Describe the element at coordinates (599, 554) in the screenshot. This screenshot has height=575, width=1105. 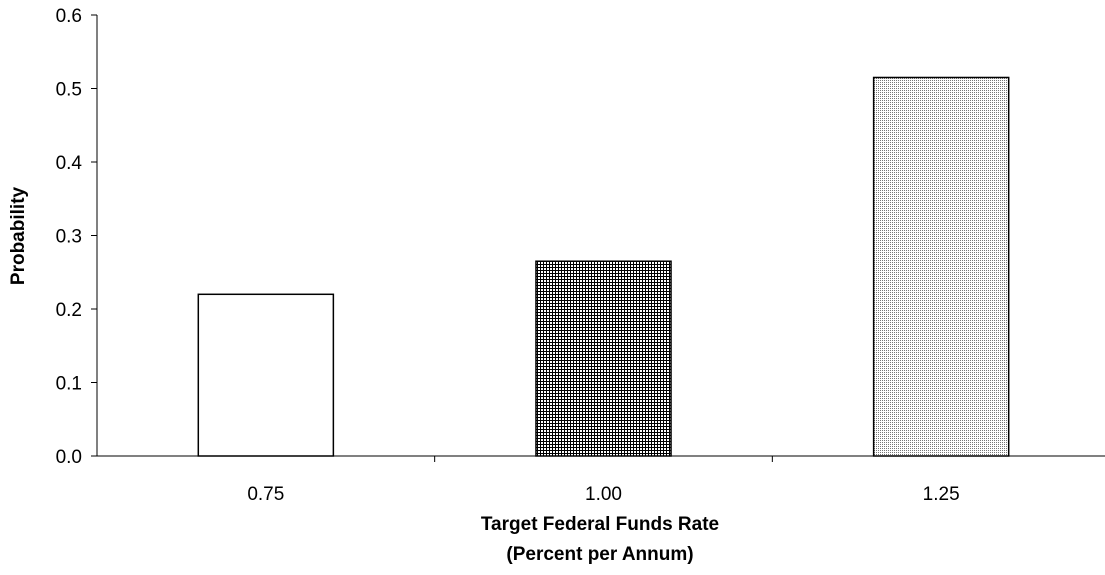
I see `x-axis-subtitle: (Percent per Annum)` at that location.